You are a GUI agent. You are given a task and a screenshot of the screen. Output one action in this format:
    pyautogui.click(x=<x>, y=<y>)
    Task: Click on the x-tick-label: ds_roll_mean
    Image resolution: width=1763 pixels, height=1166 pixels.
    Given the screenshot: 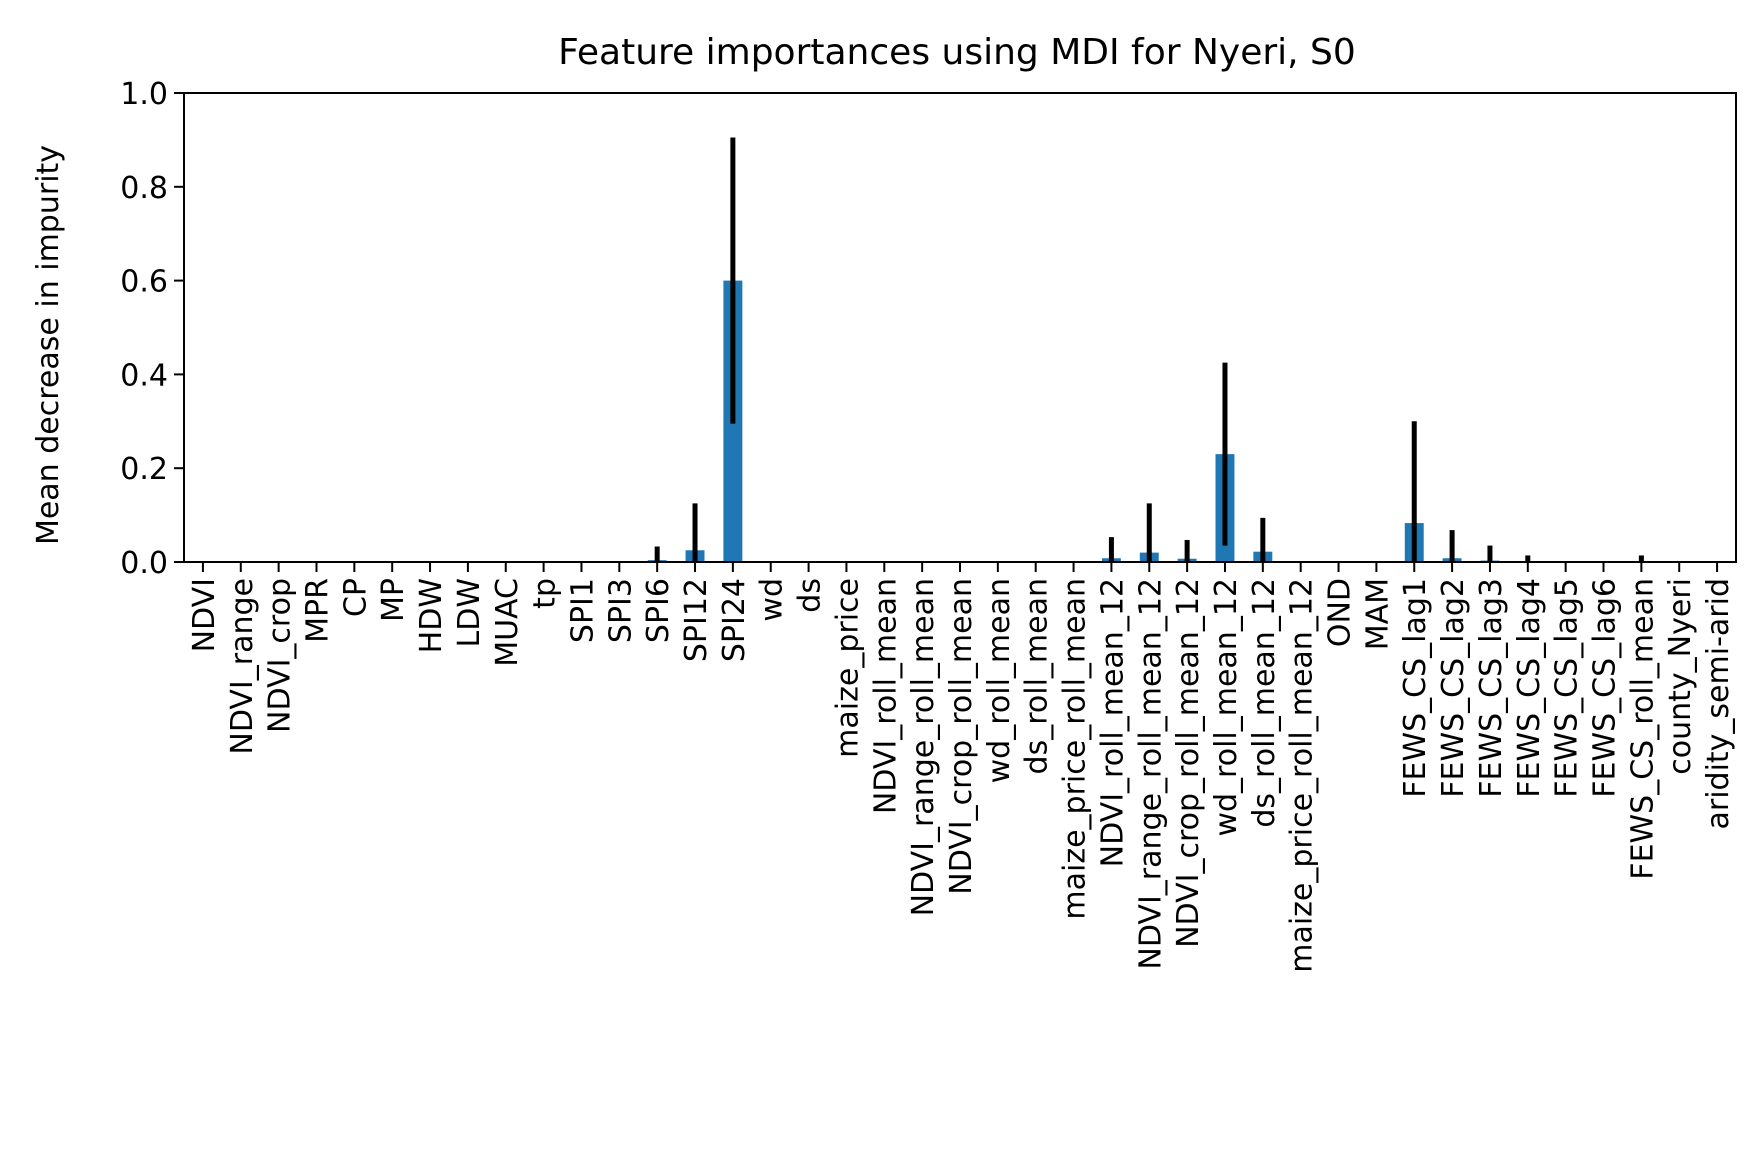 What is the action you would take?
    pyautogui.click(x=1037, y=676)
    